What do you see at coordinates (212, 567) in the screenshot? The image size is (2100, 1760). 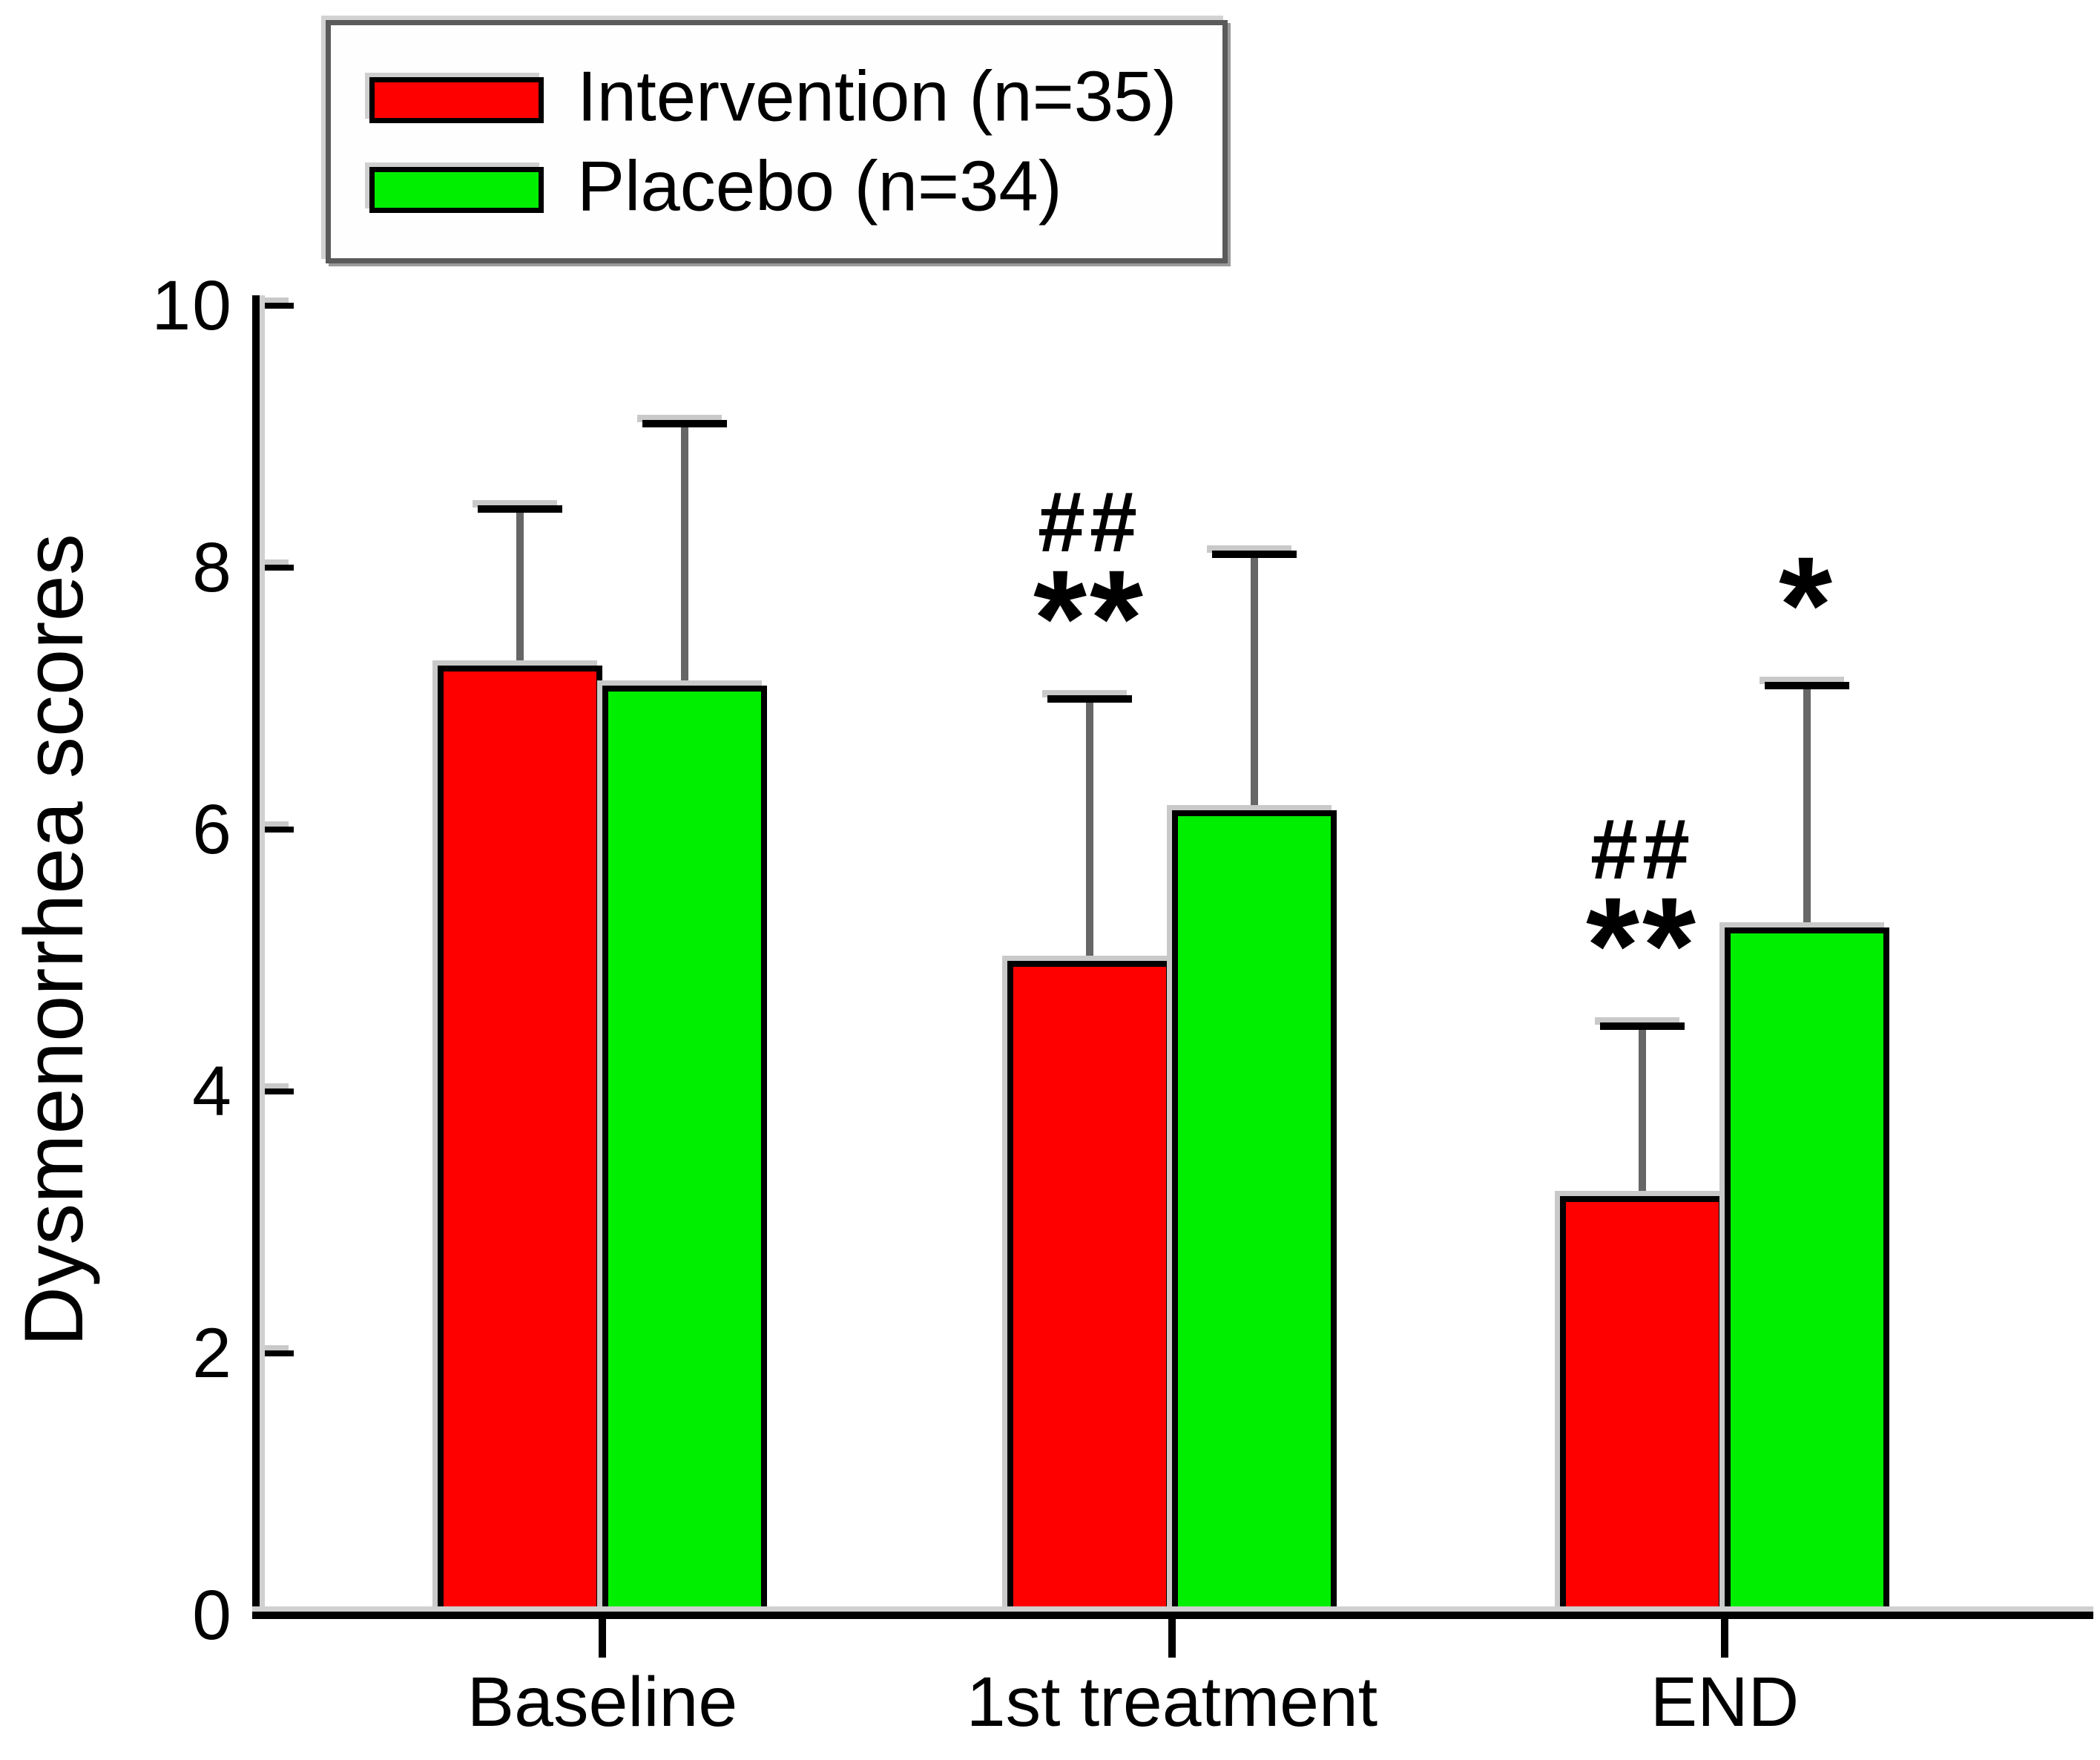 I see `y-axis-tick-label: 8` at bounding box center [212, 567].